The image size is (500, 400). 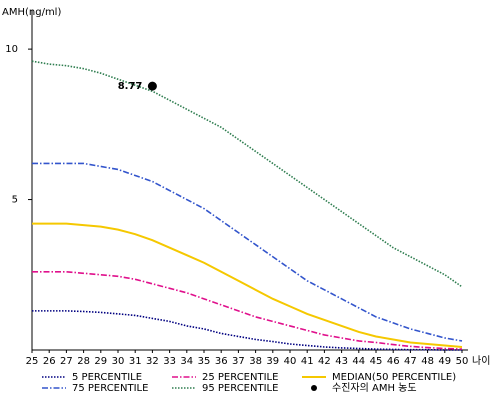 I want to click on x-tick-label: 38, so click(x=255, y=361).